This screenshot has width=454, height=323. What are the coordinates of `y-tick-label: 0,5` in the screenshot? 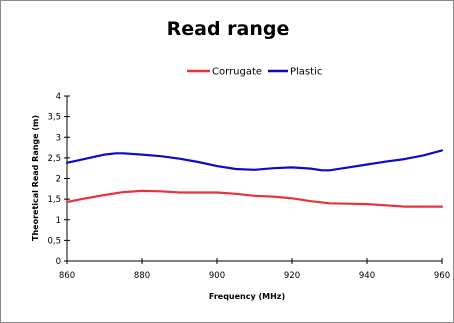 It's located at (54, 241).